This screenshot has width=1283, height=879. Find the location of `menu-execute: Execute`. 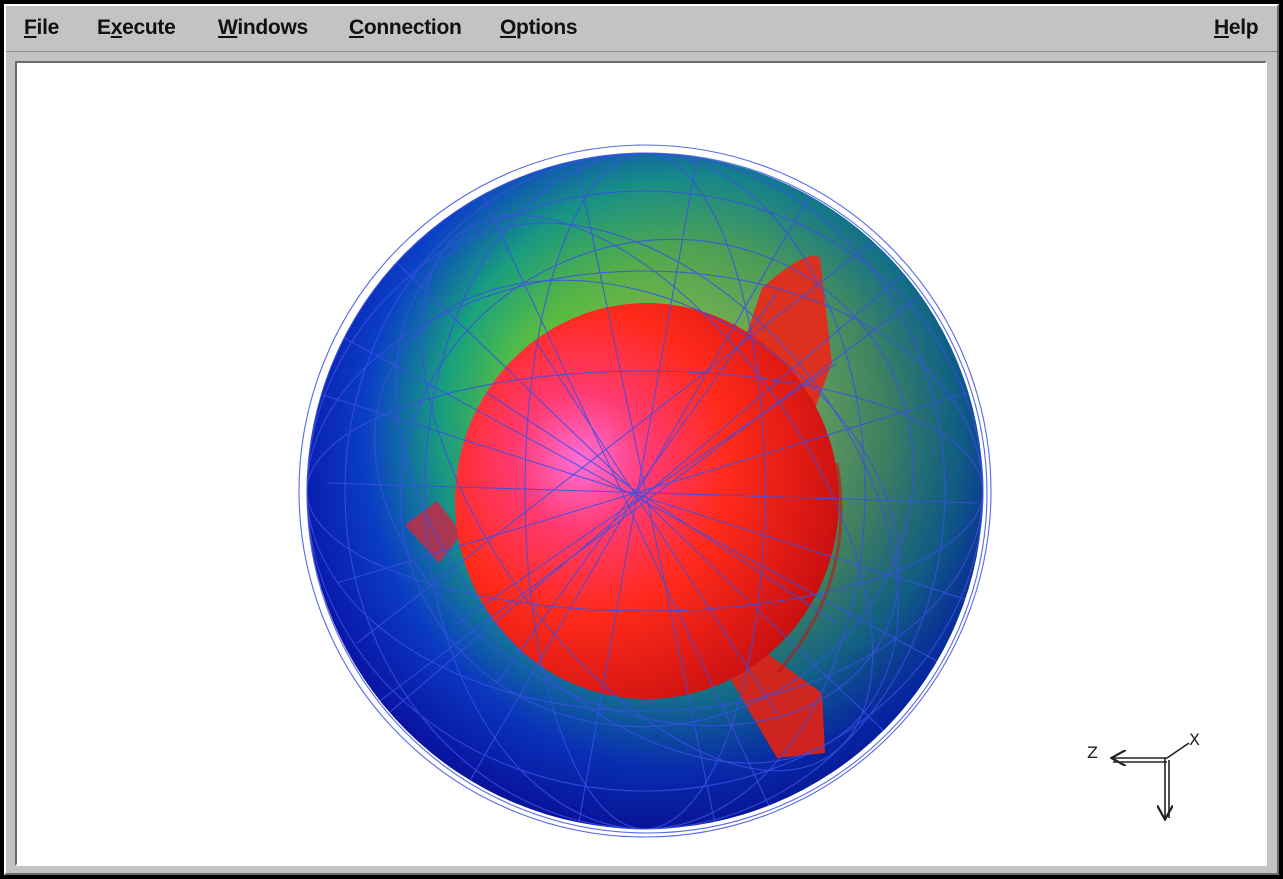

menu-execute: Execute is located at coordinates (136, 27).